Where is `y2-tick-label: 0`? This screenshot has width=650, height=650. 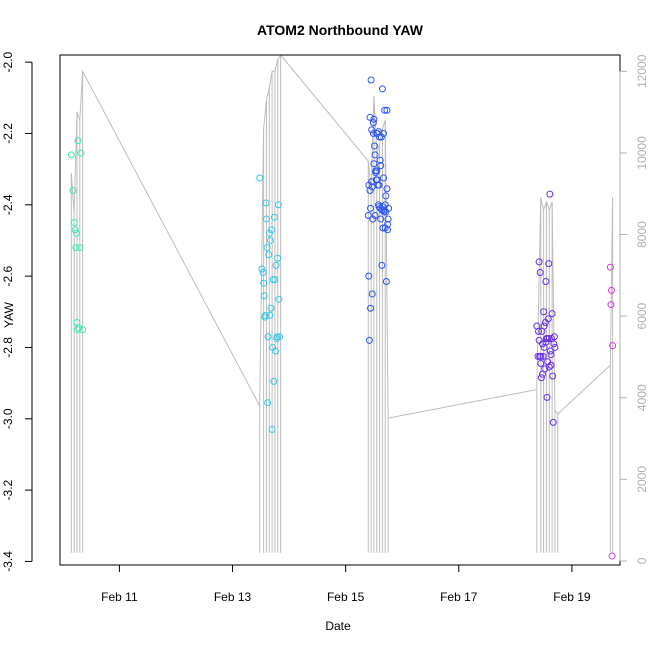
y2-tick-label: 0 is located at coordinates (642, 560).